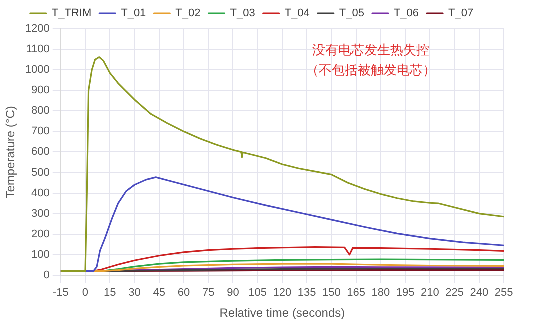 The width and height of the screenshot is (554, 325). What do you see at coordinates (41, 214) in the screenshot?
I see `y-tick-label: 300` at bounding box center [41, 214].